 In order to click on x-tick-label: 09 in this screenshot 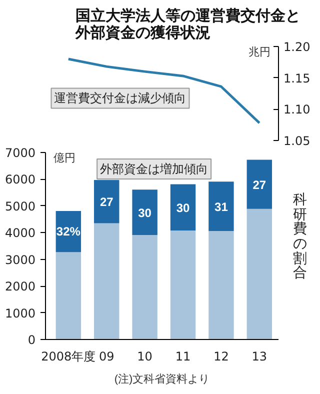, I will do `click(106, 357)`.